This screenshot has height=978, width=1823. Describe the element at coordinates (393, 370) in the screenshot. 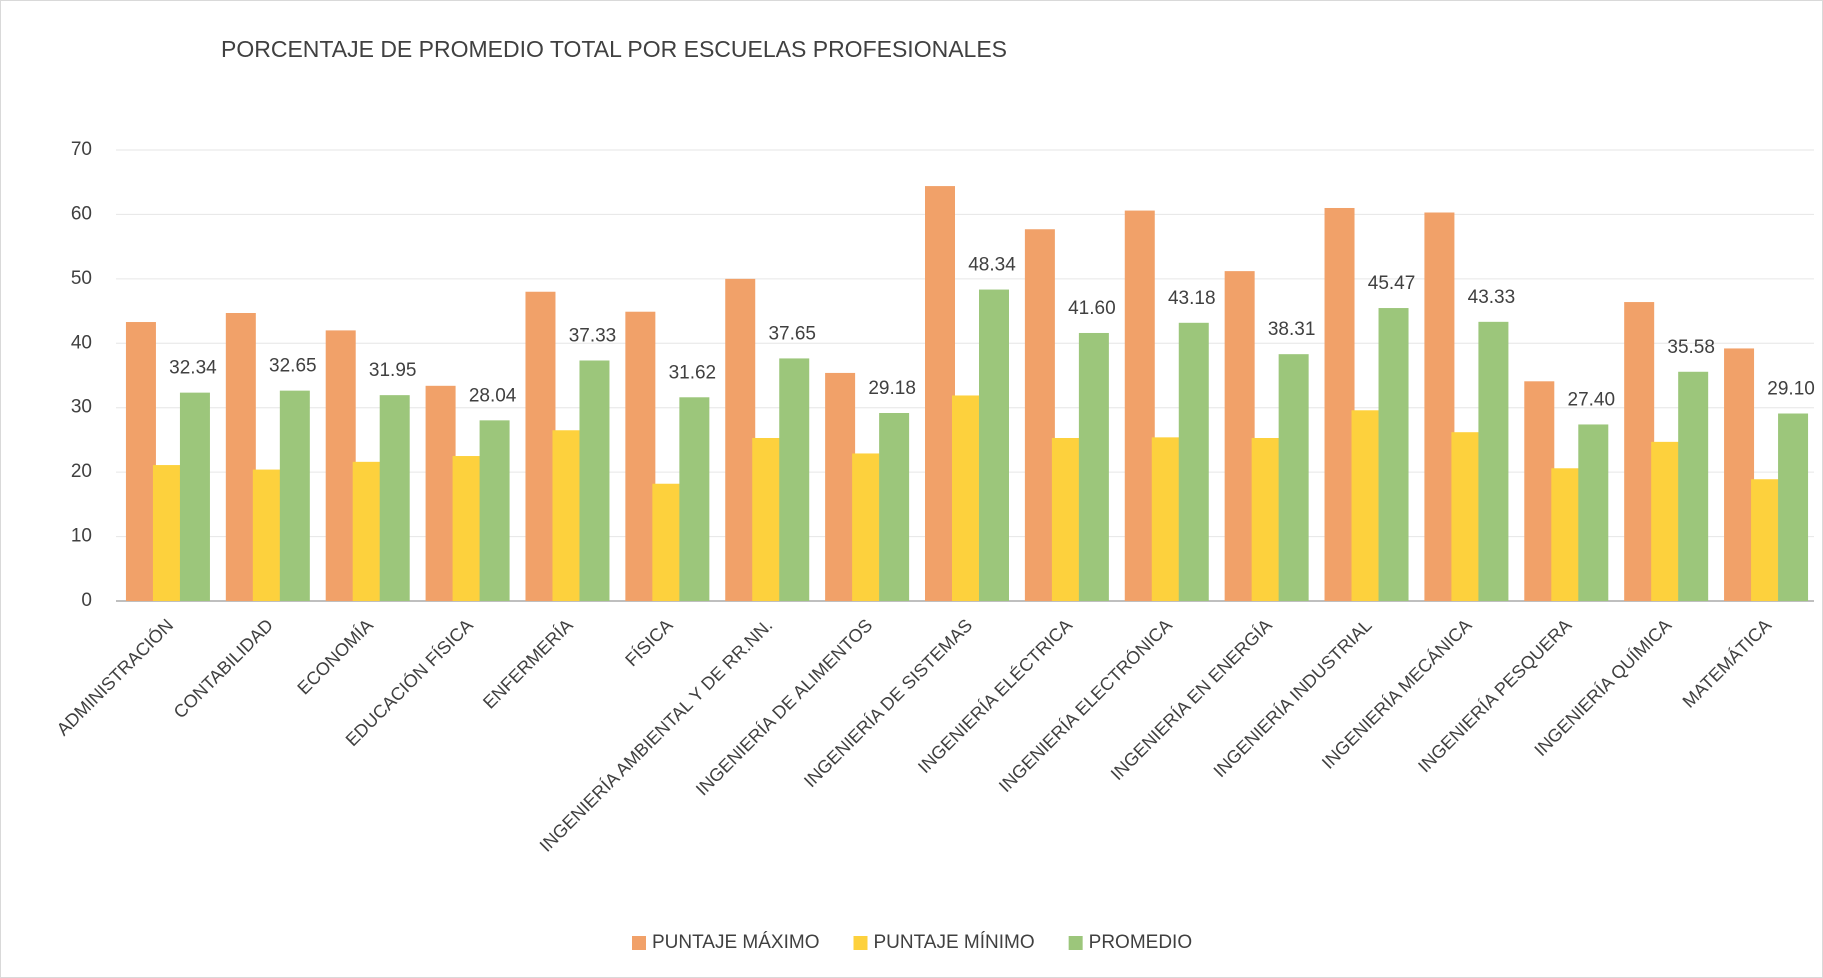

I see `data-label: 31.95` at that location.